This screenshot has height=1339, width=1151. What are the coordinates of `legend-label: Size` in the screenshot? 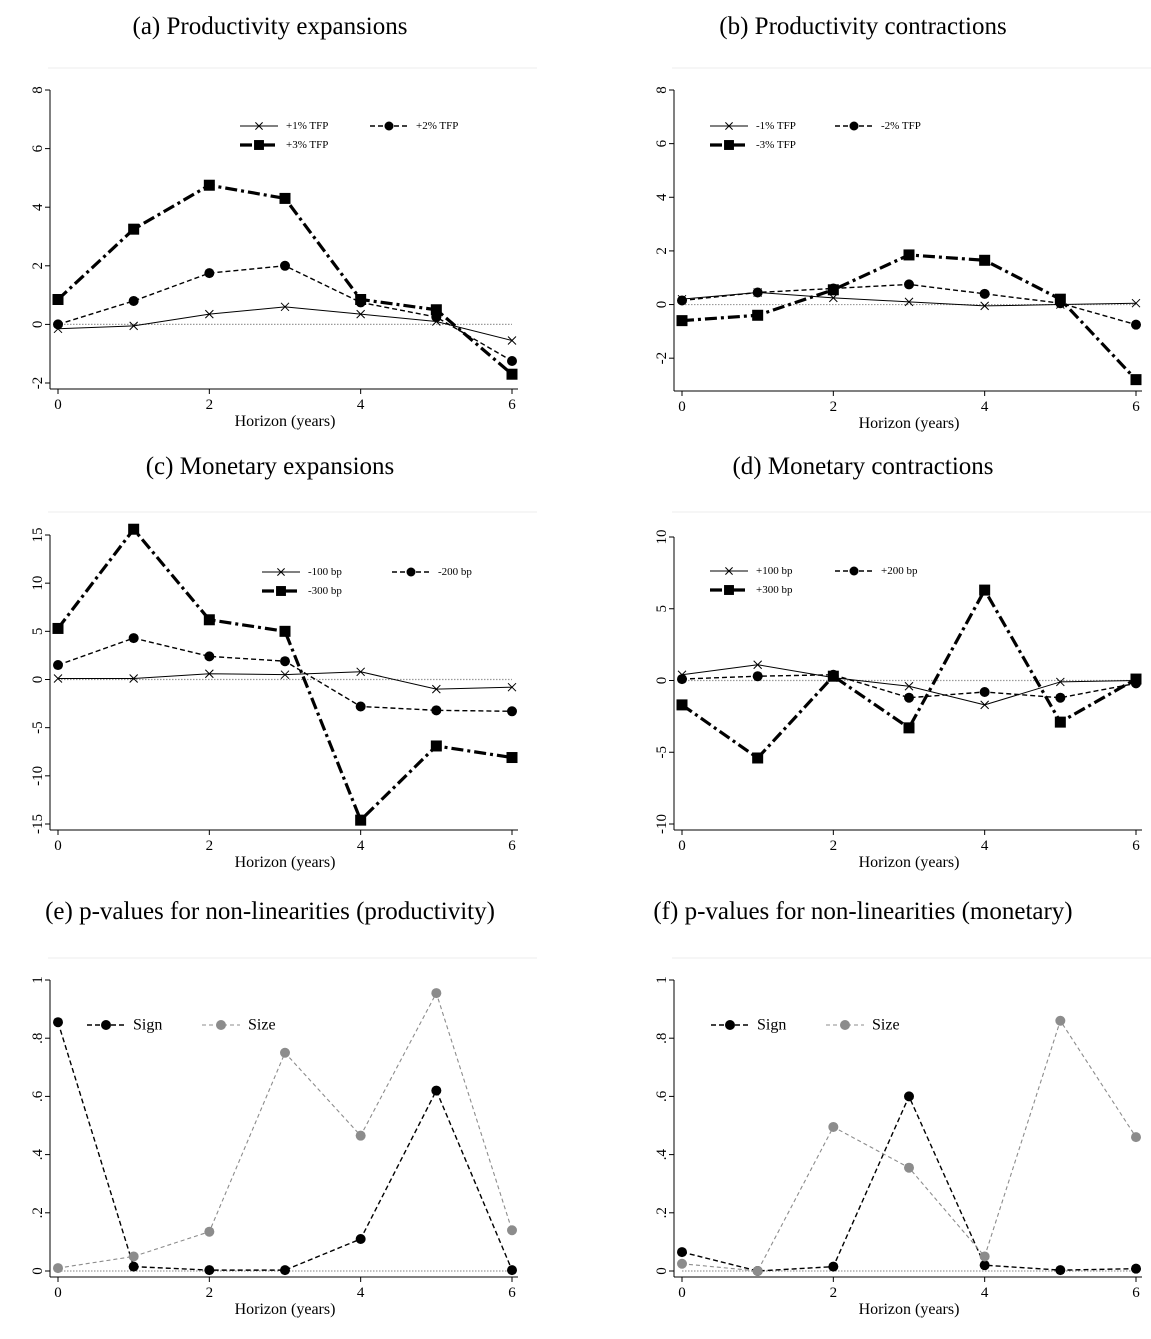 It's located at (262, 1025).